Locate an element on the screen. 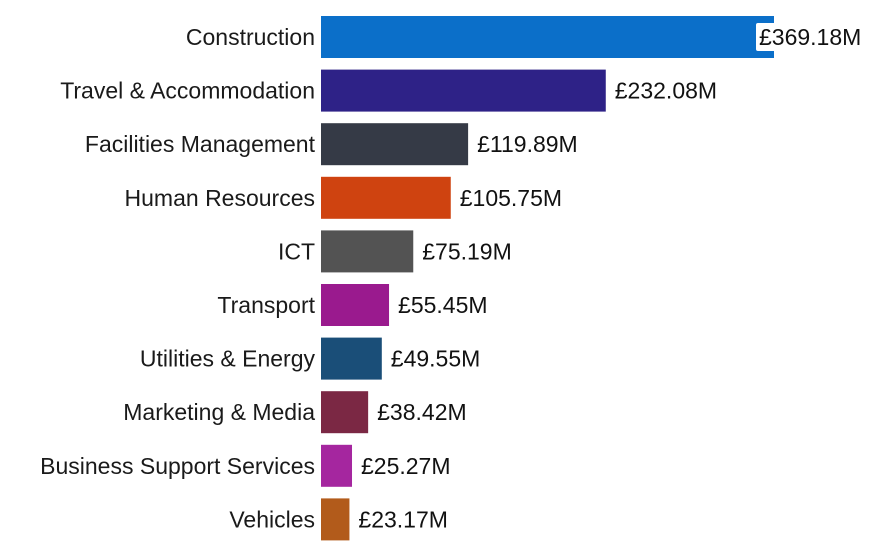 The height and width of the screenshot is (551, 887). value-label-group: £55.45M is located at coordinates (443, 305).